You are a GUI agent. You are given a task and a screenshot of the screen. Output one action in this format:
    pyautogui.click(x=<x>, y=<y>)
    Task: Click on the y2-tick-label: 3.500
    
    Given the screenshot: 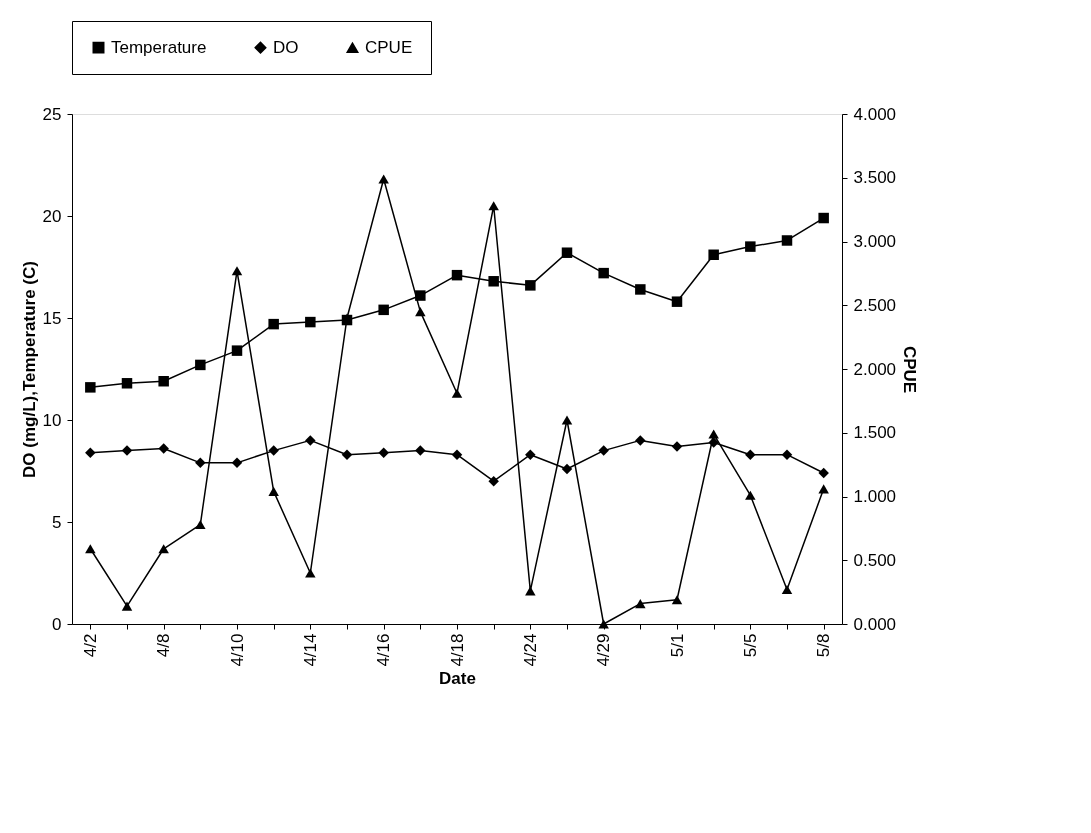 What is the action you would take?
    pyautogui.click(x=875, y=178)
    